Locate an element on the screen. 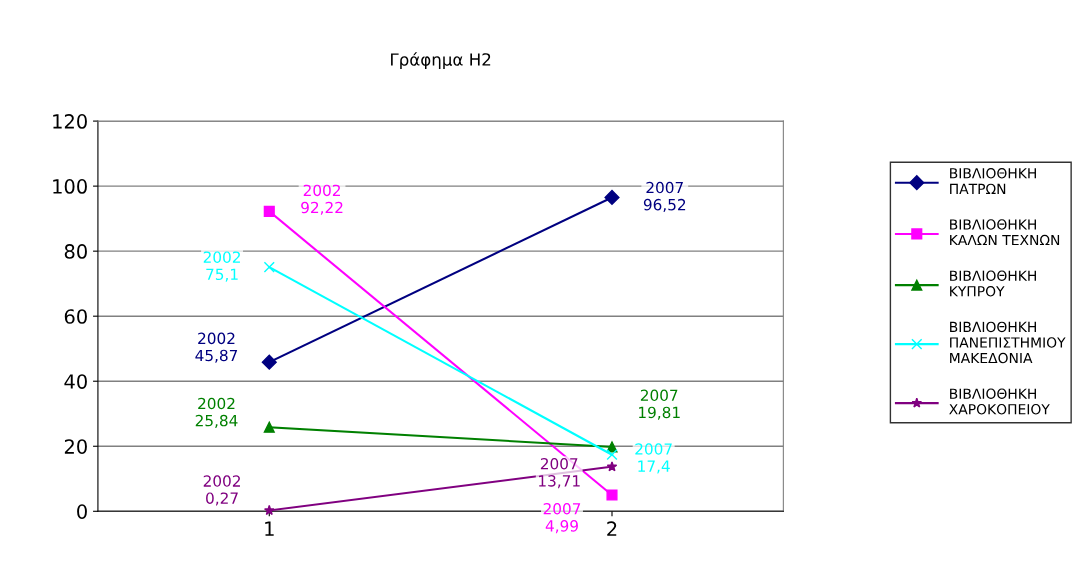 This screenshot has width=1088, height=585. data-label: 2007 19,81 is located at coordinates (659, 404).